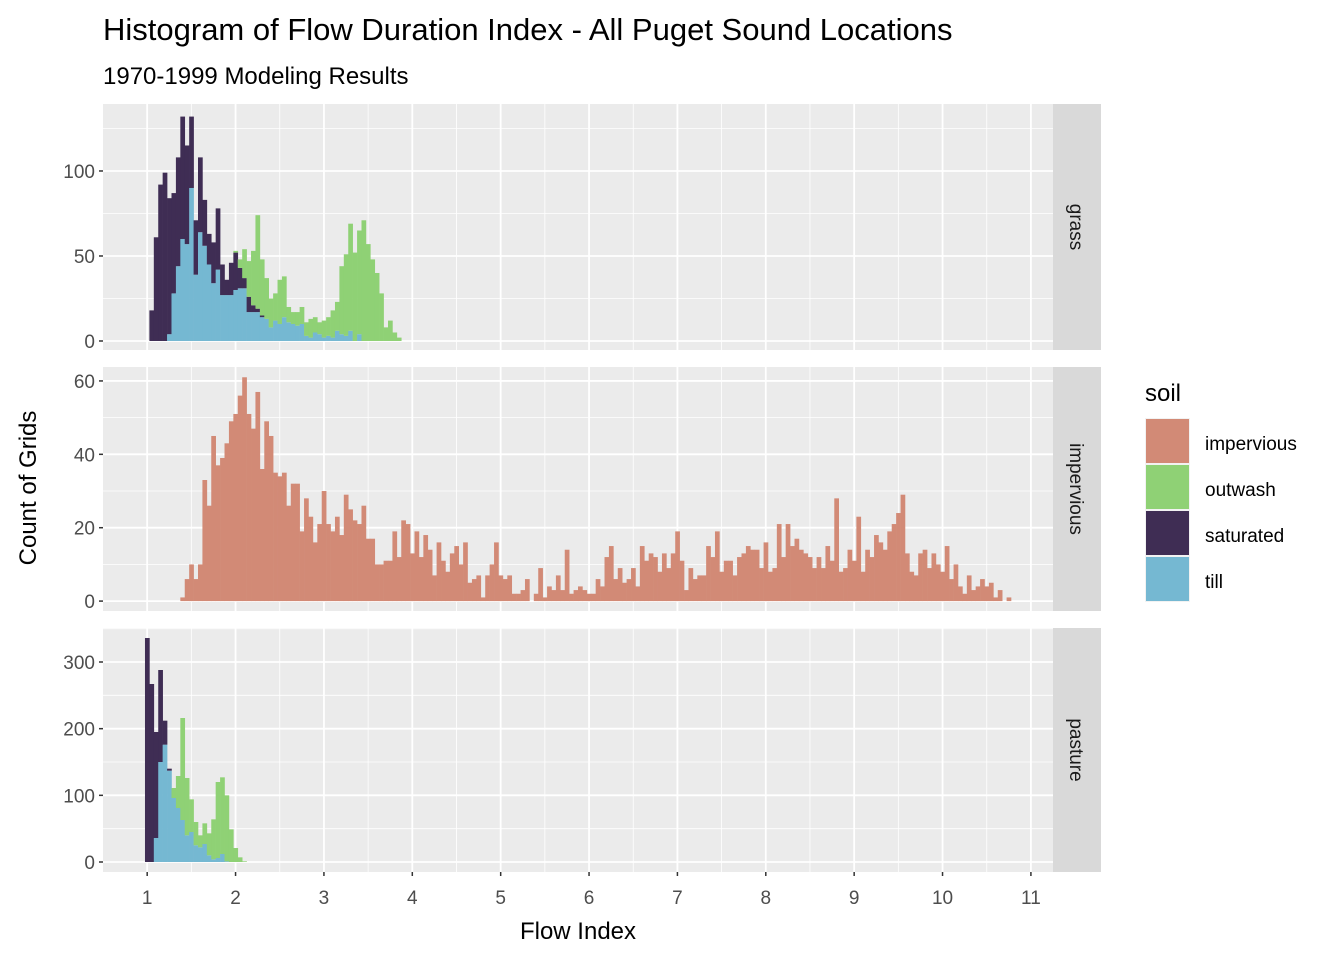  Describe the element at coordinates (1075, 749) in the screenshot. I see `facet-strip-label: pasture` at that location.